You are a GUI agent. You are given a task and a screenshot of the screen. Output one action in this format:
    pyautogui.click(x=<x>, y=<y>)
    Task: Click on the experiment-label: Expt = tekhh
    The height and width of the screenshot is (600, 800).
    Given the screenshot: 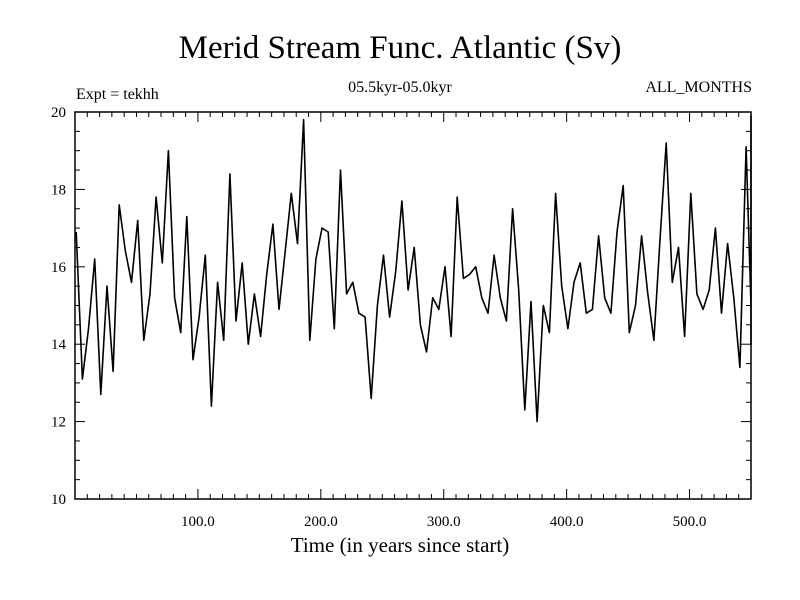 What is the action you would take?
    pyautogui.click(x=117, y=94)
    